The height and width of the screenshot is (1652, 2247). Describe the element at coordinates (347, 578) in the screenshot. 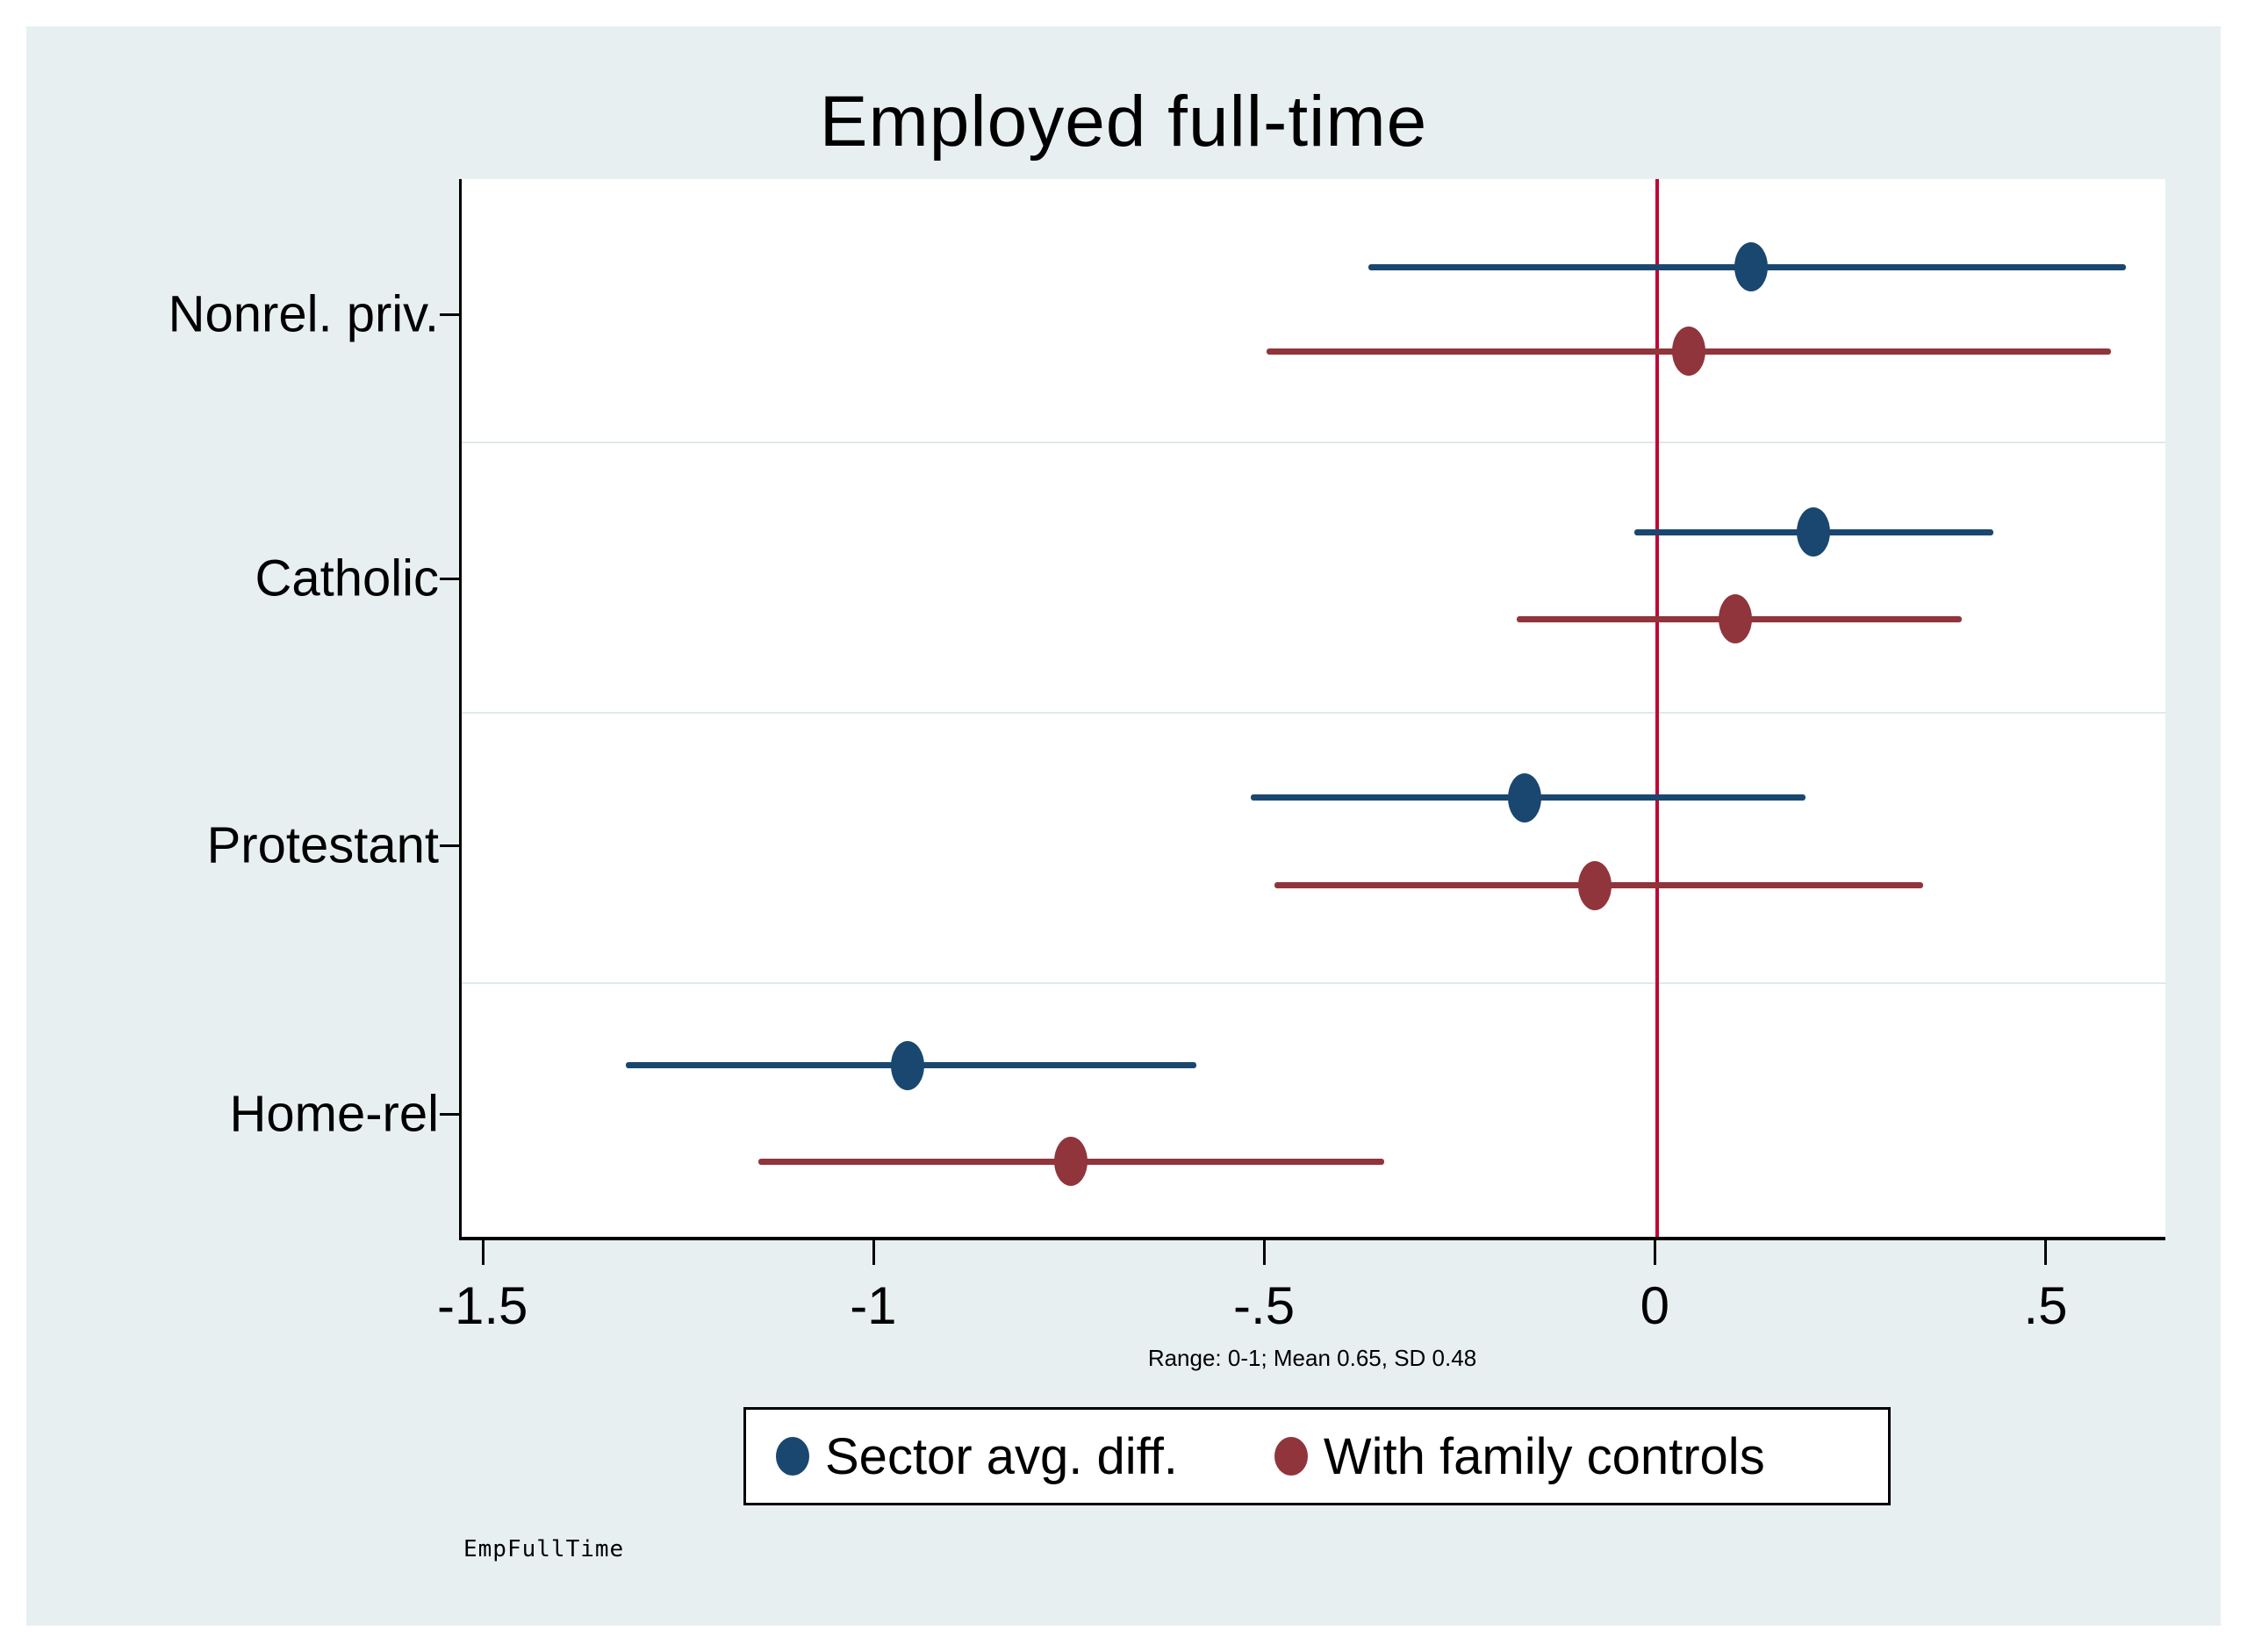

I see `category-label: Catholic` at that location.